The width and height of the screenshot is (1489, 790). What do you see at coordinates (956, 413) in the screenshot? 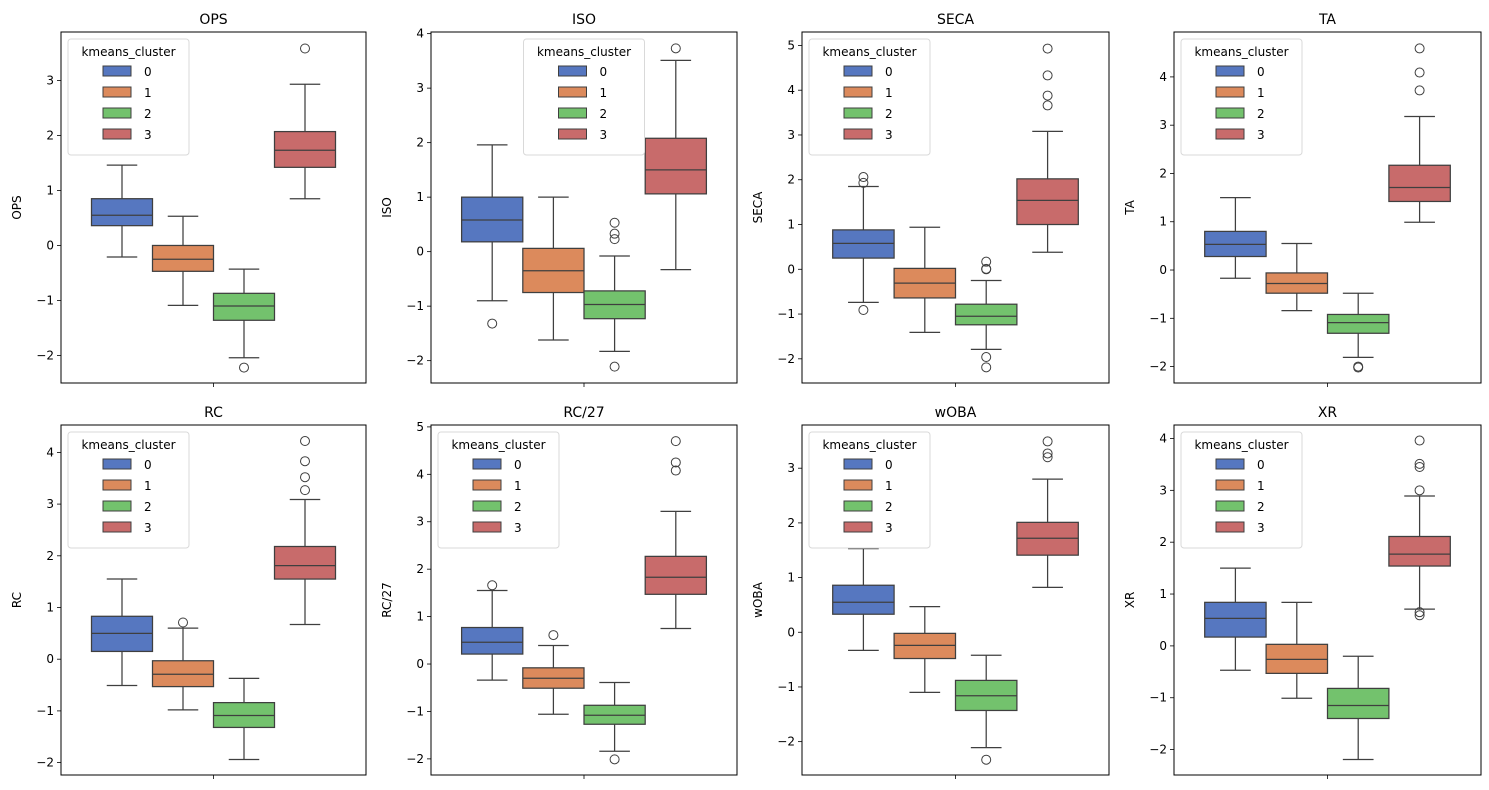
I see `subplot-title: wOBA` at bounding box center [956, 413].